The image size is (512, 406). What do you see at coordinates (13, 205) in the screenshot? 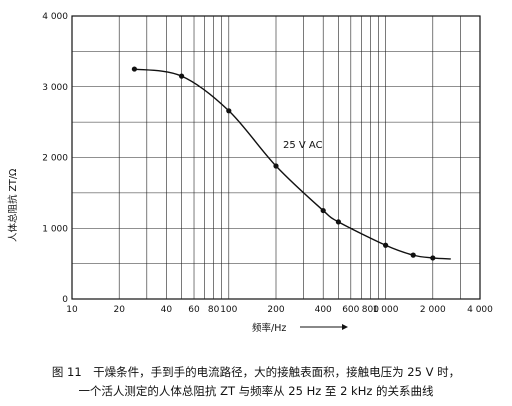
I see `y-axis-label: 人体总阻抗 ZT/Ω` at bounding box center [13, 205].